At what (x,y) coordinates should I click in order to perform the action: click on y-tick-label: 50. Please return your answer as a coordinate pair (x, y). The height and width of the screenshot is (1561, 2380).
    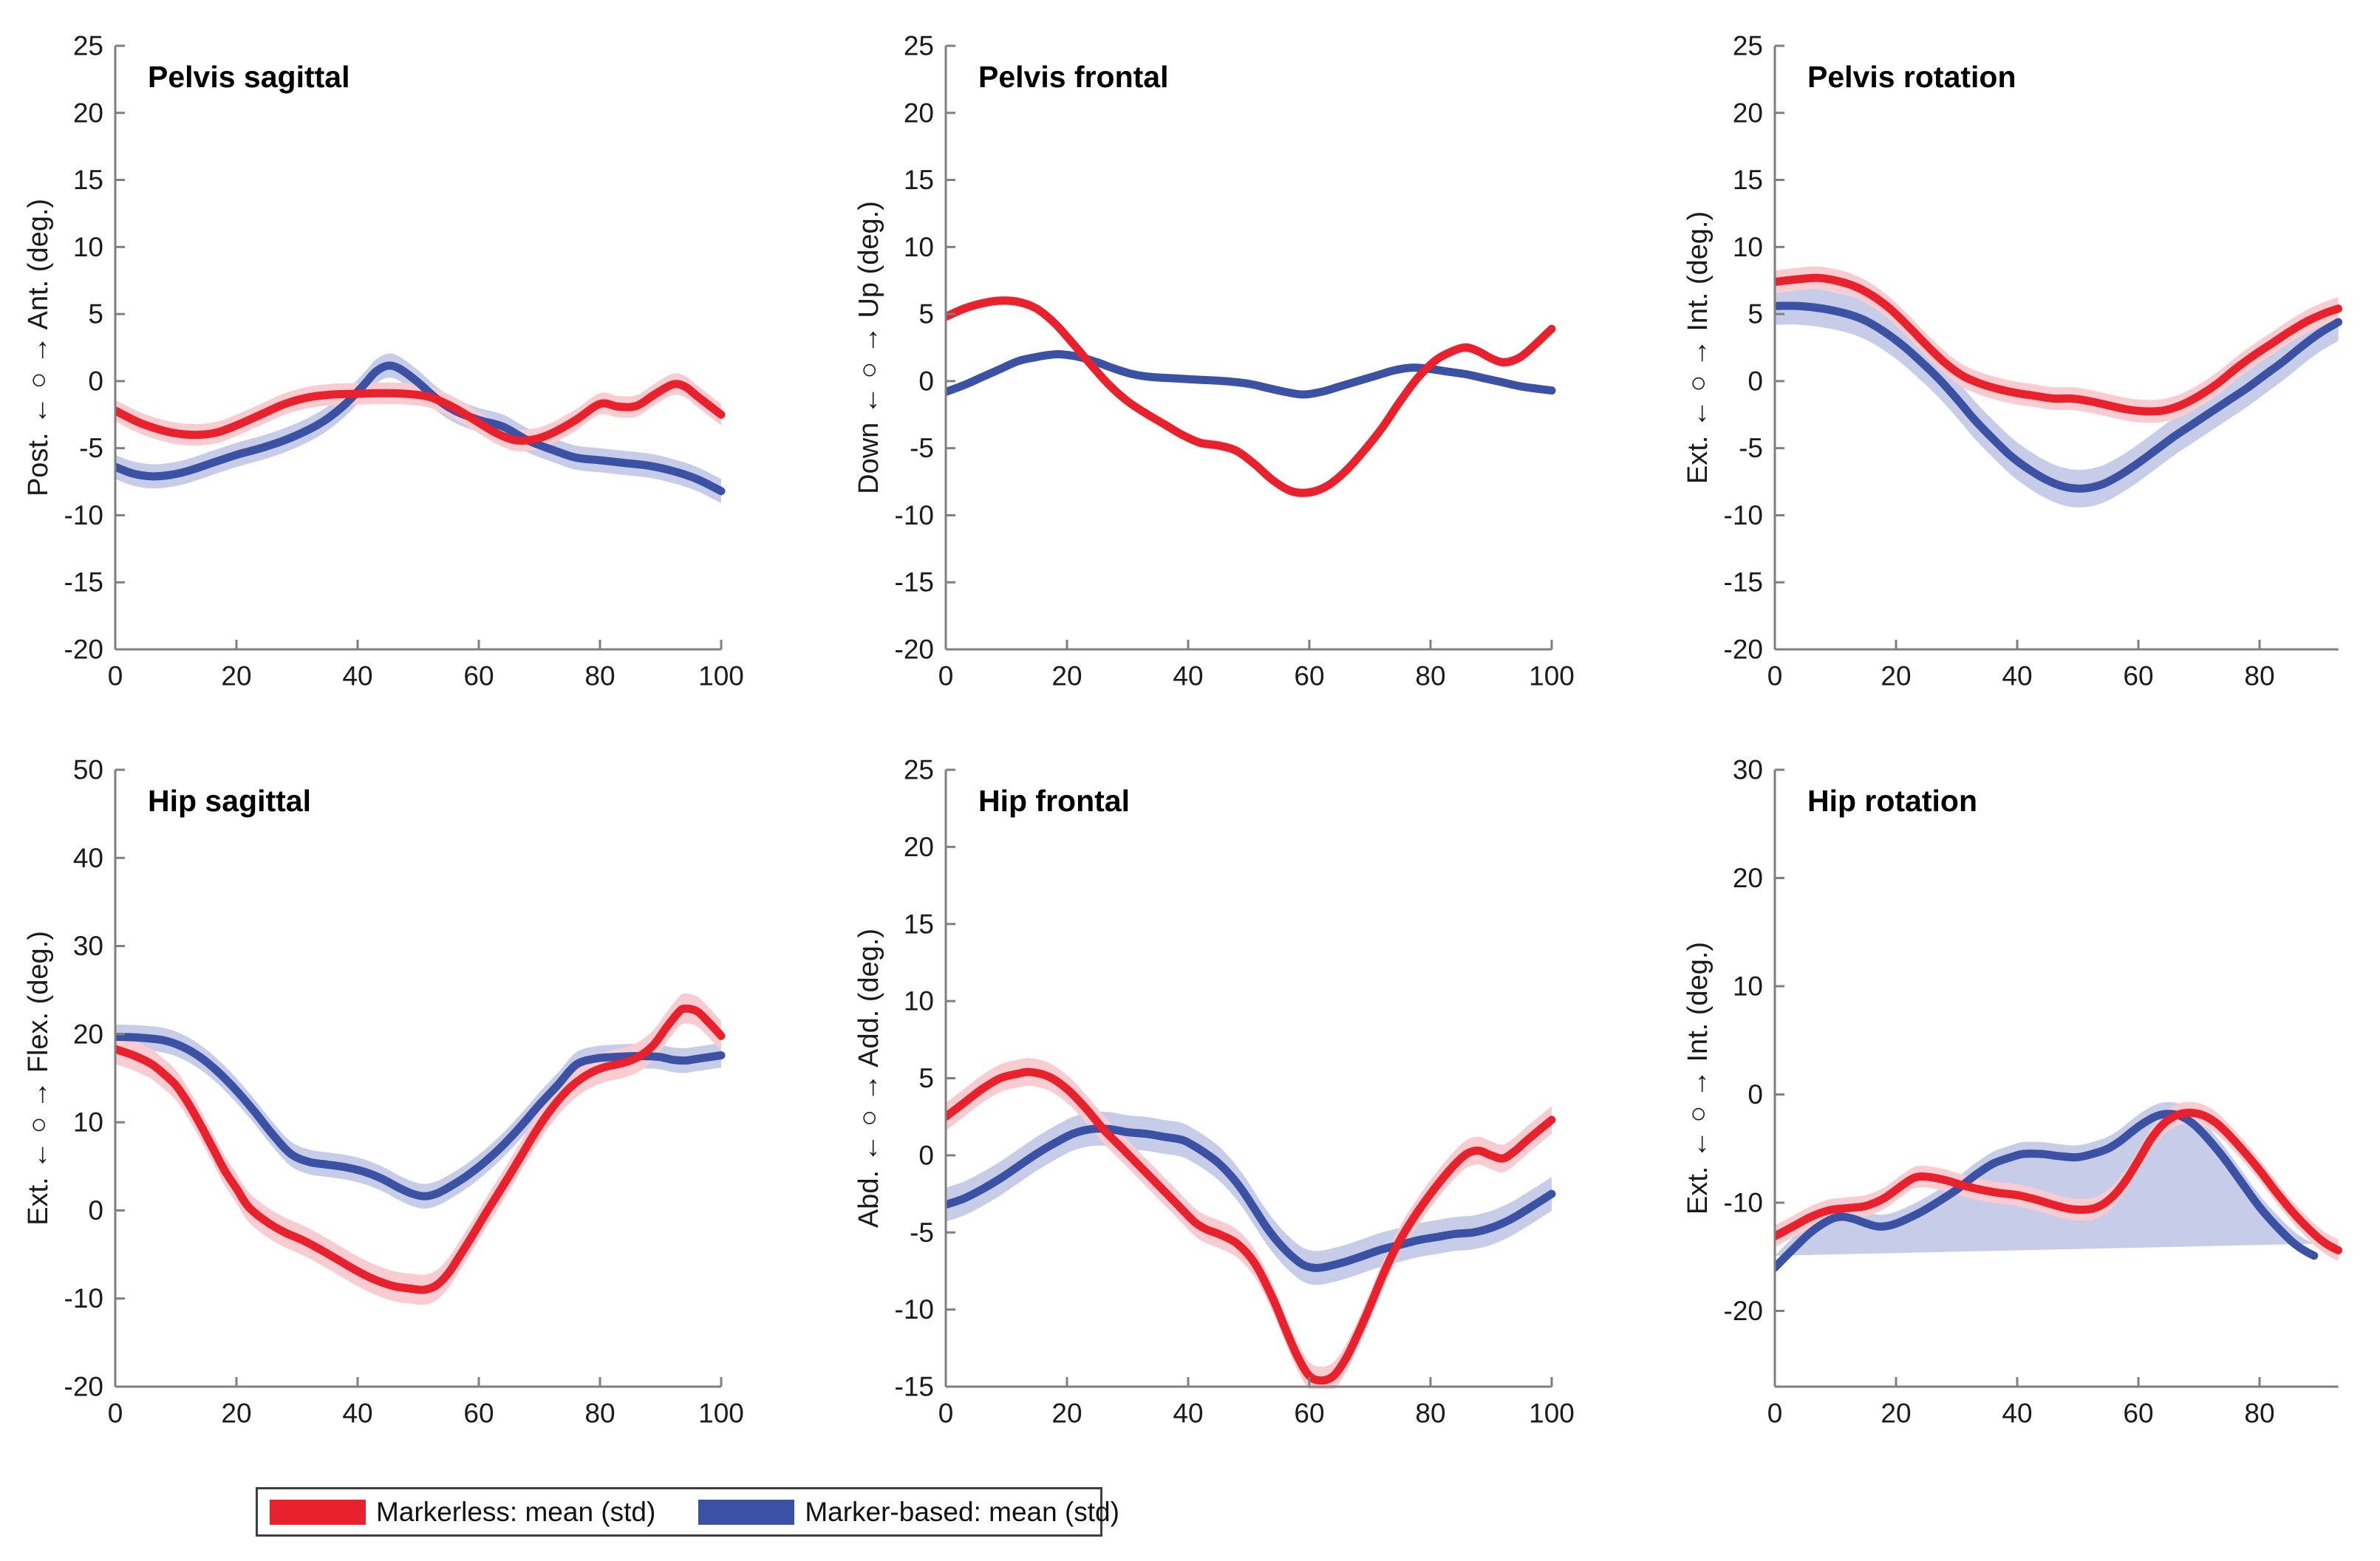
    Looking at the image, I should click on (88, 770).